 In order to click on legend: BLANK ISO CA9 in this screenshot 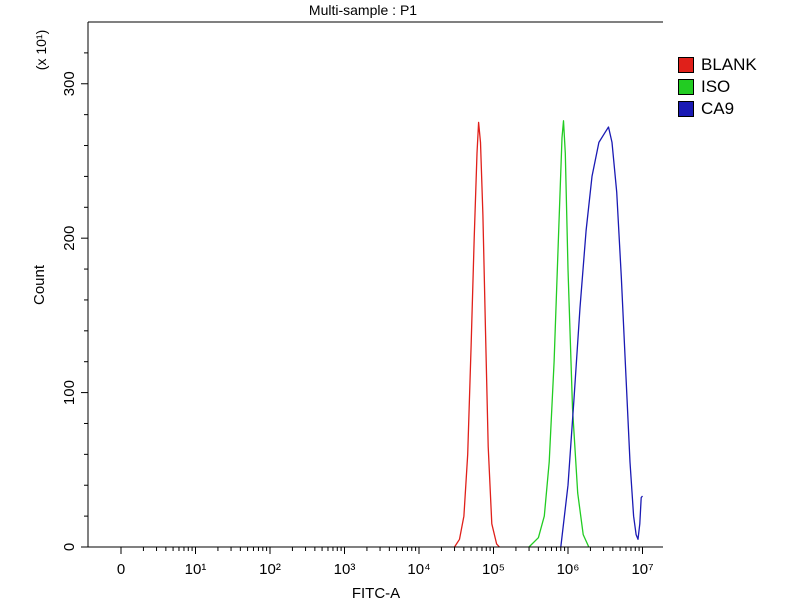, I will do `click(717, 87)`.